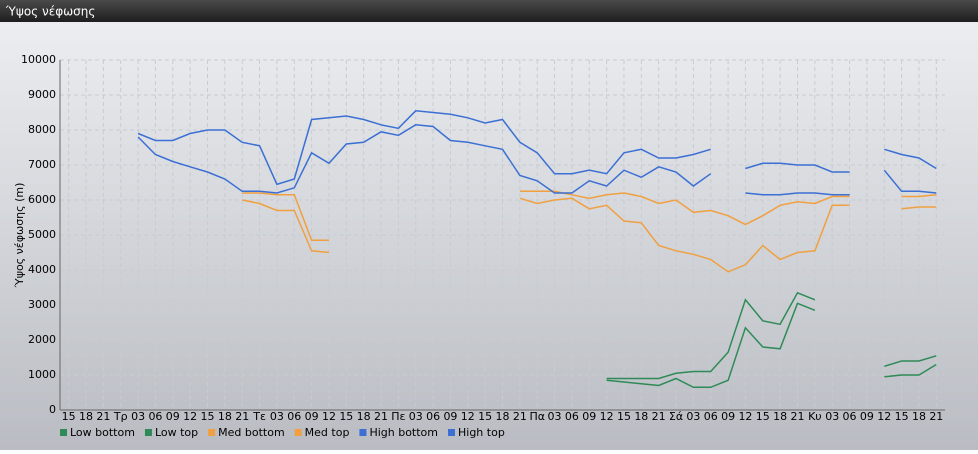 The image size is (978, 454). What do you see at coordinates (327, 432) in the screenshot?
I see `legend-label: Med top` at bounding box center [327, 432].